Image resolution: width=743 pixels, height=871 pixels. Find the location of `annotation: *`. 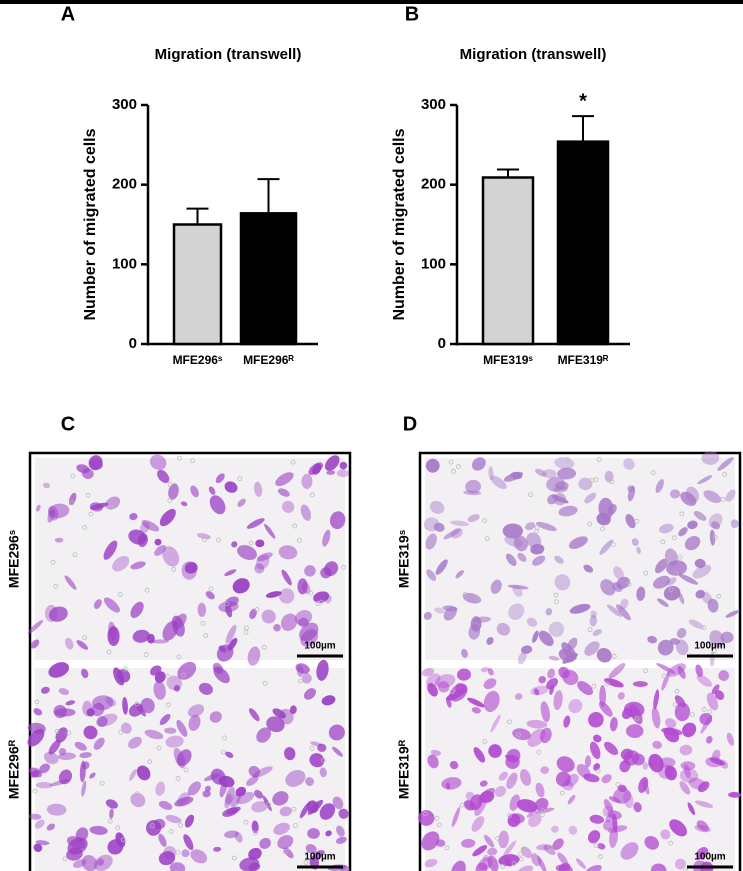

annotation: * is located at coordinates (583, 101).